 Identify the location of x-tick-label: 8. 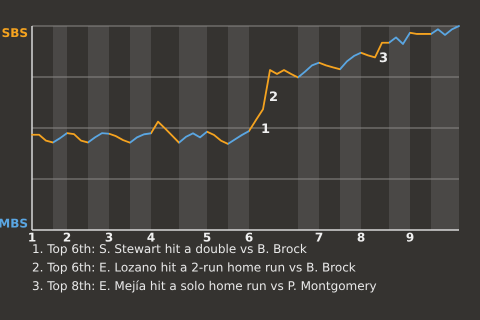
(361, 237).